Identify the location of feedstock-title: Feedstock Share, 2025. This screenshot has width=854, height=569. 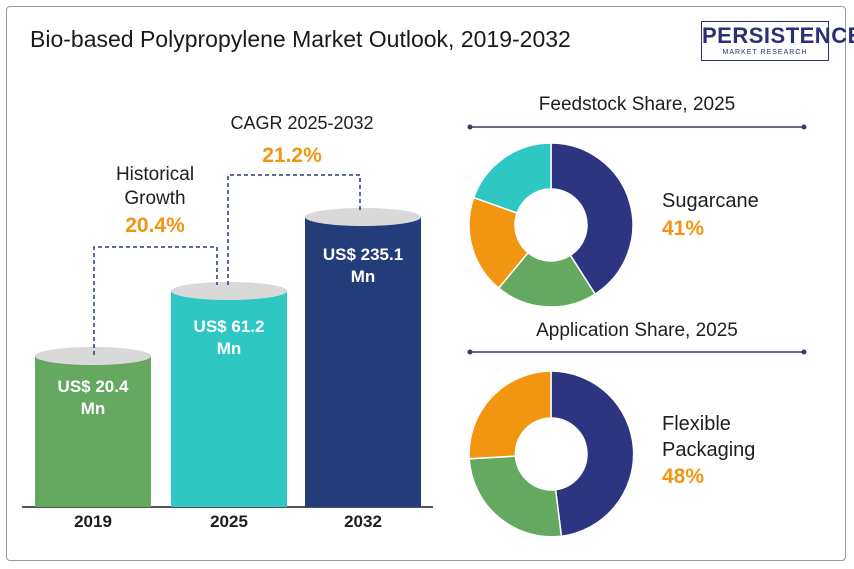
(637, 104).